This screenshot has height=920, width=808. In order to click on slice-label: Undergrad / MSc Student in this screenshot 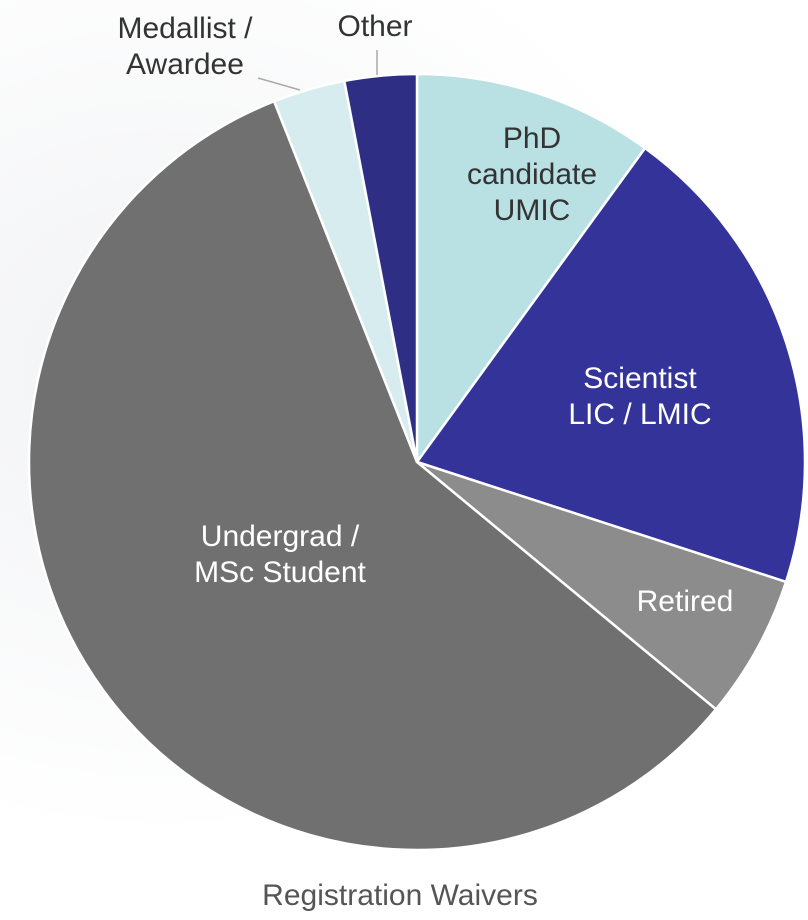, I will do `click(280, 554)`.